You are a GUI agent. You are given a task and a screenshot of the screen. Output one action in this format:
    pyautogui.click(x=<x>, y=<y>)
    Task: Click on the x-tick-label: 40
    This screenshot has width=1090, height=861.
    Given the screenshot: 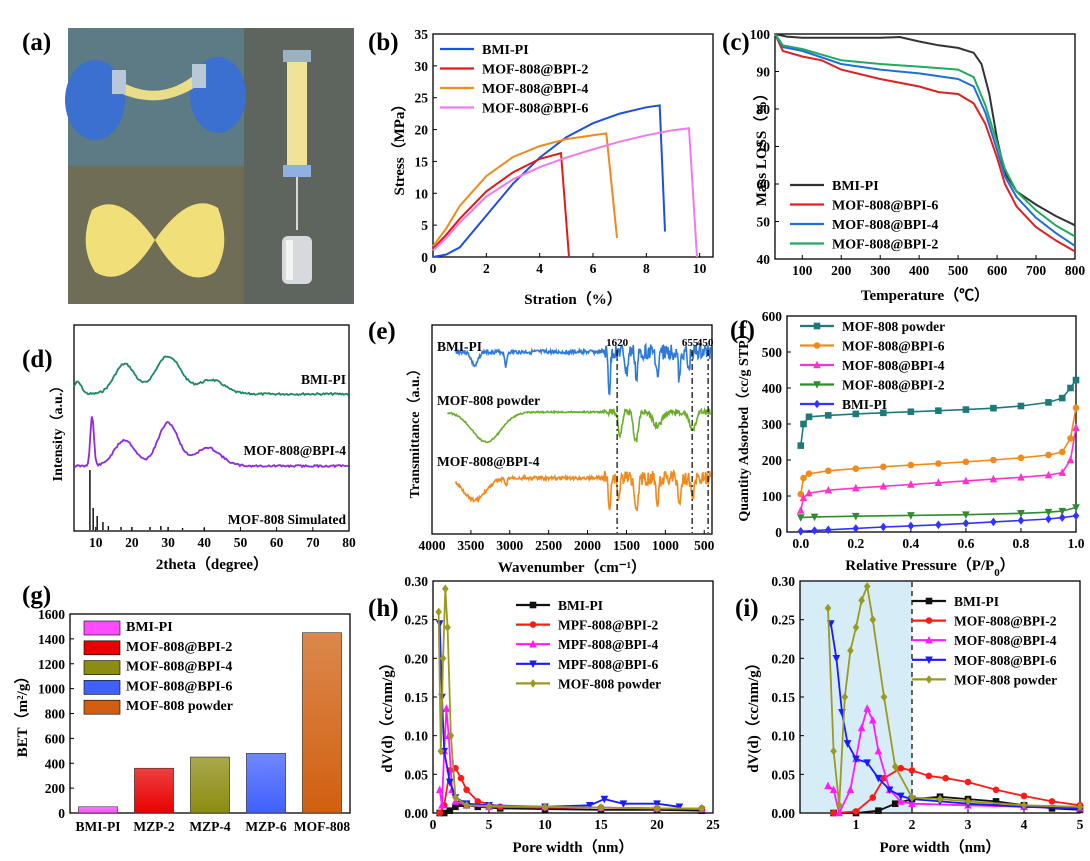 What is the action you would take?
    pyautogui.click(x=205, y=542)
    